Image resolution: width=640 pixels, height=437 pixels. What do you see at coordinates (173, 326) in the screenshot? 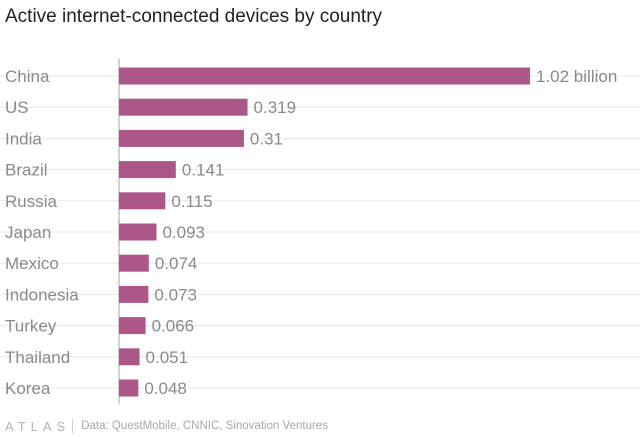
I see `value-label: 0.066` at bounding box center [173, 326].